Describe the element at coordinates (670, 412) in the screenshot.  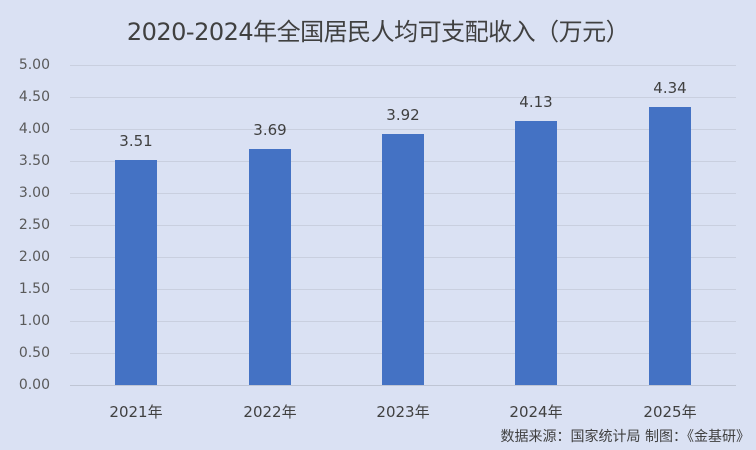
I see `x-tick-label: 2025年` at that location.